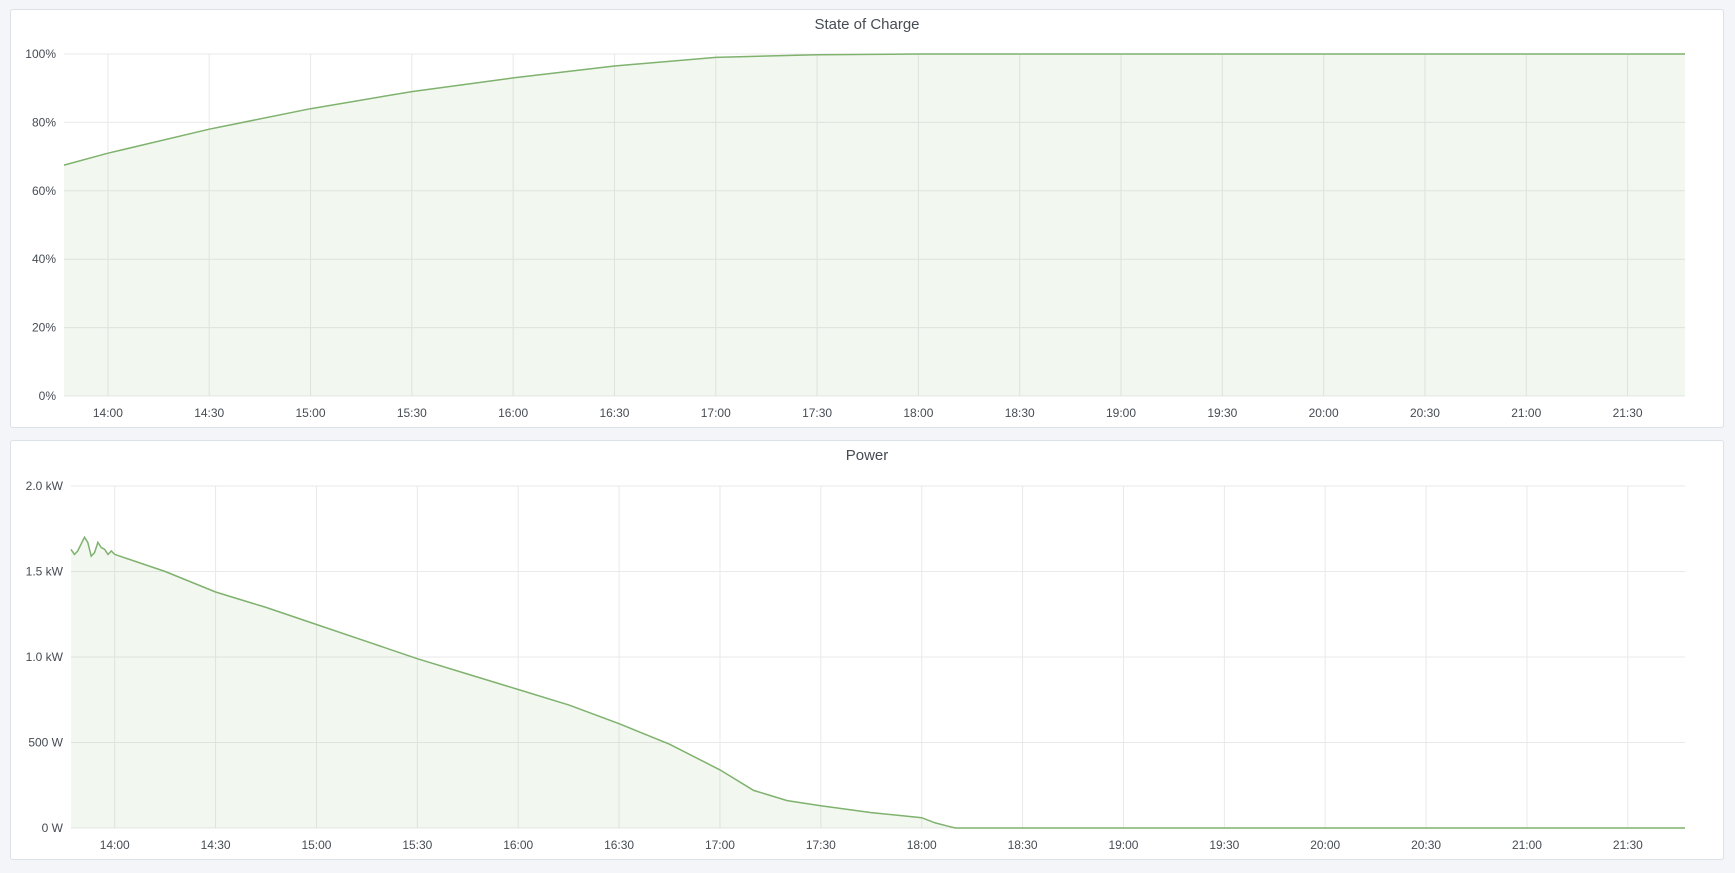  I want to click on y-tick-label: 1.0 kW, so click(45, 657).